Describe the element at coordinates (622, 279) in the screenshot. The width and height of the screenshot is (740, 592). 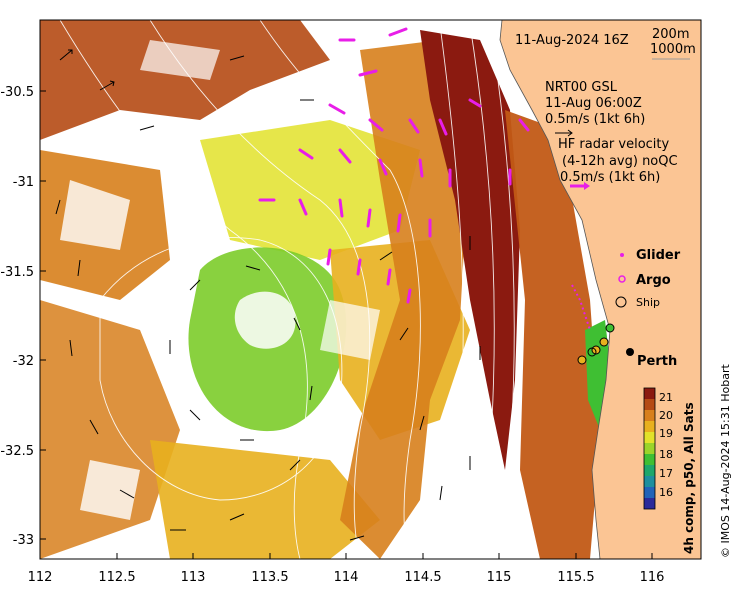
I see `argo-legend-icon` at that location.